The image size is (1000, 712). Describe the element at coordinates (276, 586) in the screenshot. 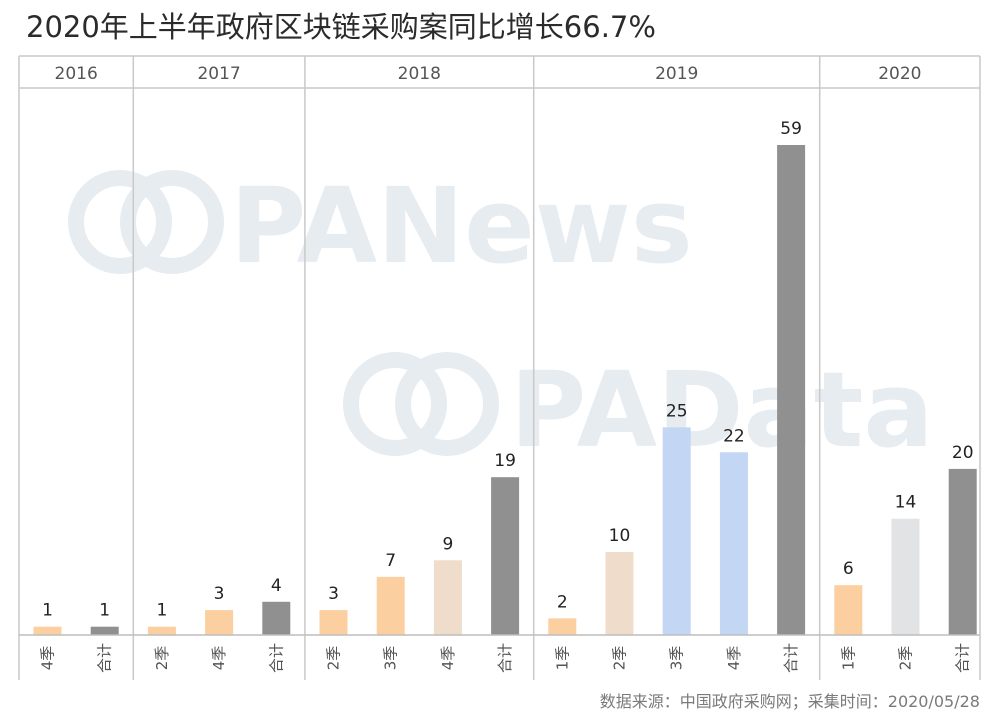

I see `bar-value-label: 4` at that location.